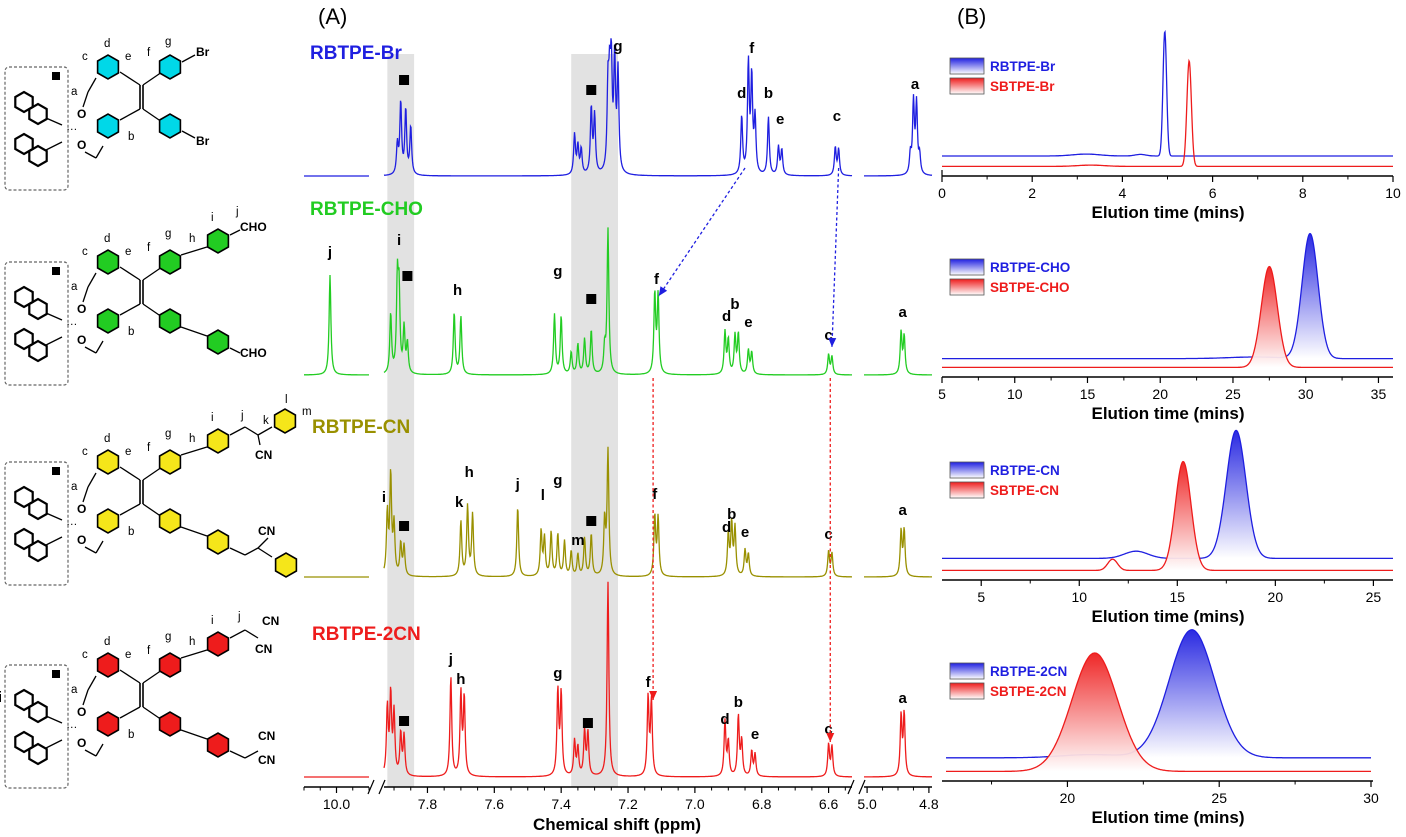 The height and width of the screenshot is (837, 1406). What do you see at coordinates (366, 209) in the screenshot?
I see `series-name: RBTPE-CHO` at bounding box center [366, 209].